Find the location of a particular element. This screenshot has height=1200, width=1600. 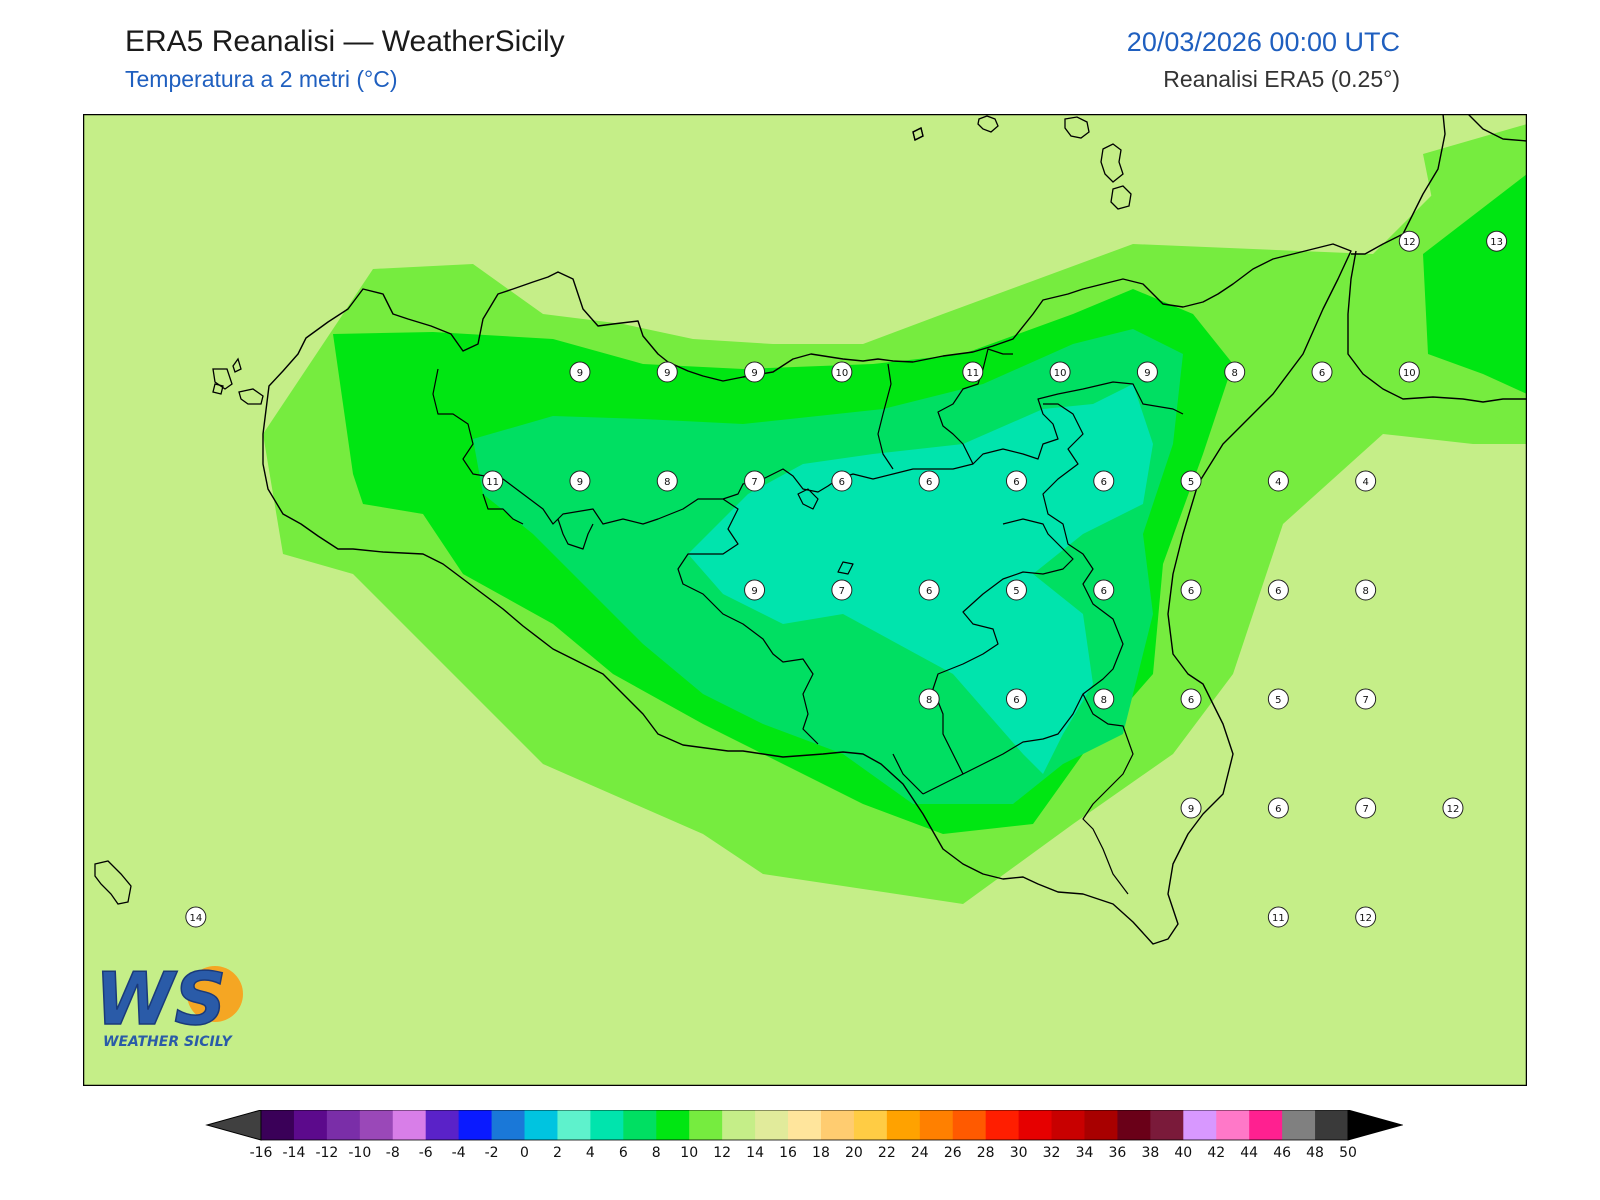

colorbar-tick-label: 42 is located at coordinates (1216, 1153).